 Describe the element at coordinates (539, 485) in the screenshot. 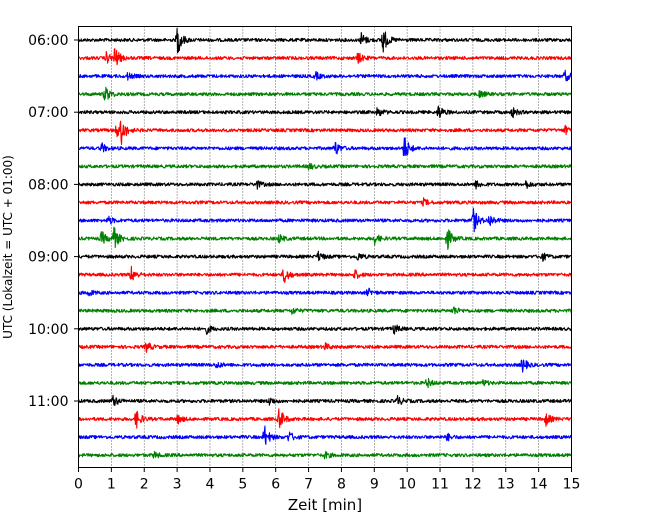

I see `x-tick-label: 14` at that location.